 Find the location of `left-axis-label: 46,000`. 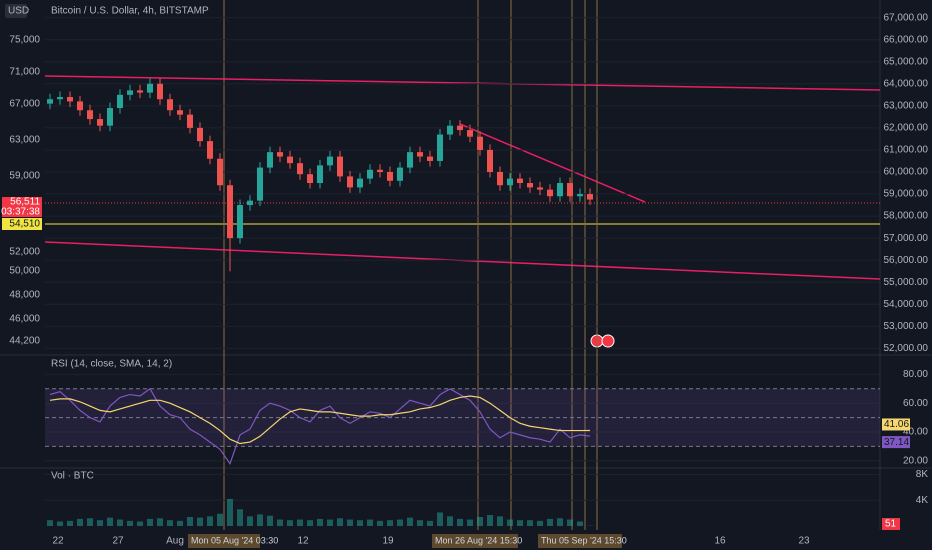

left-axis-label: 46,000 is located at coordinates (24, 319).